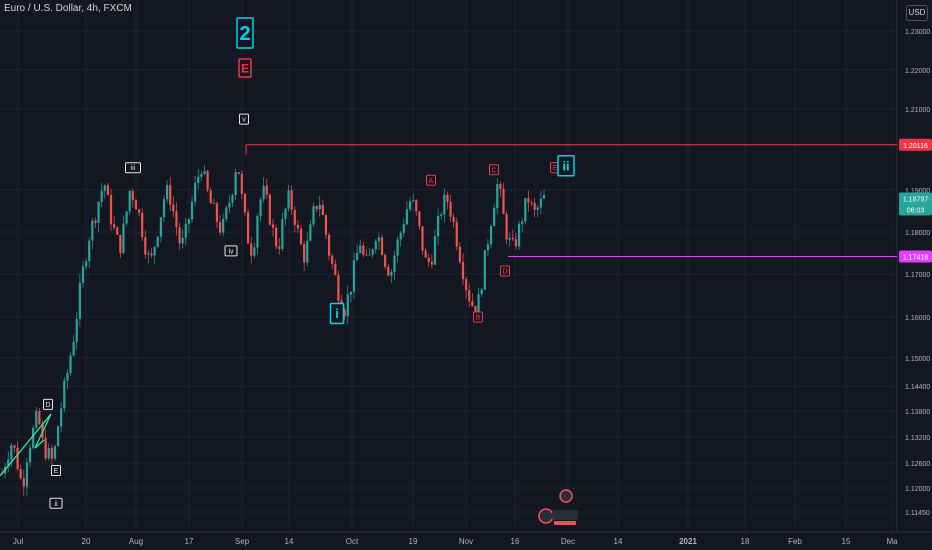  Describe the element at coordinates (245, 68) in the screenshot. I see `wave-label-red-big: E` at that location.